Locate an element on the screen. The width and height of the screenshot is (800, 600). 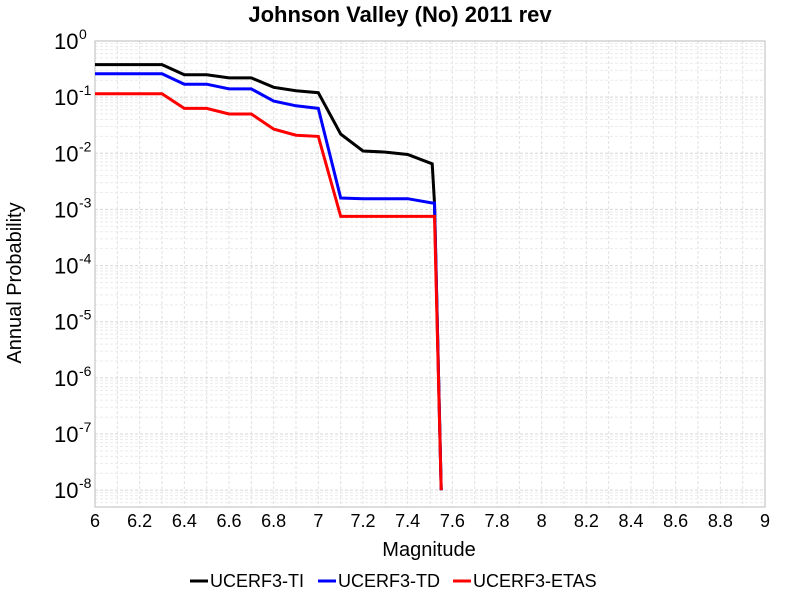
y-axis-label: Annual Probability is located at coordinates (15, 282).